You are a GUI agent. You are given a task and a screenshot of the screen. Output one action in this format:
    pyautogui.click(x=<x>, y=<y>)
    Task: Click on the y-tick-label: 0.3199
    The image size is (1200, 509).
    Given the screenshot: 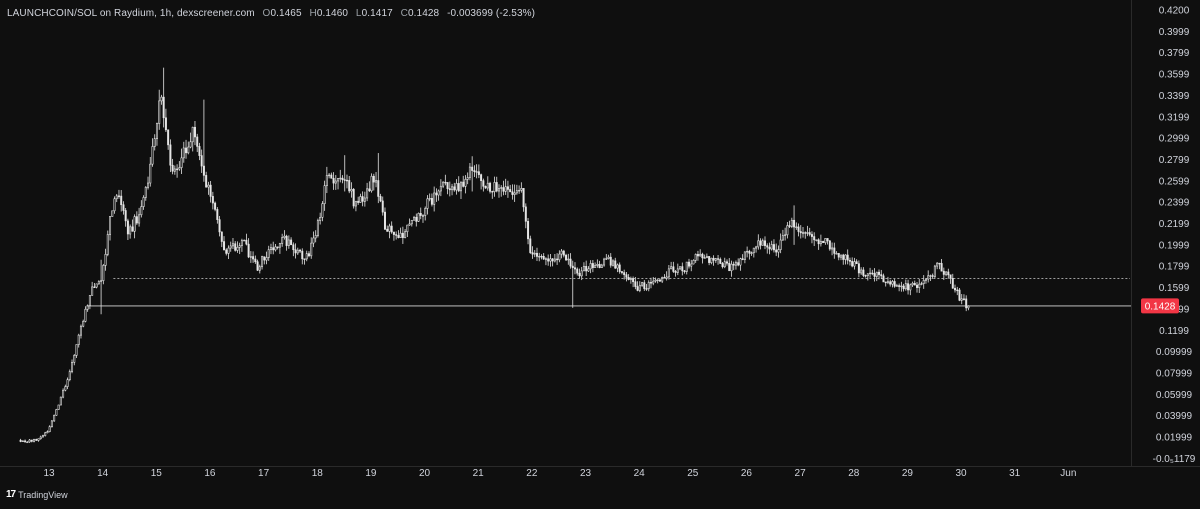 What is the action you would take?
    pyautogui.click(x=1174, y=117)
    